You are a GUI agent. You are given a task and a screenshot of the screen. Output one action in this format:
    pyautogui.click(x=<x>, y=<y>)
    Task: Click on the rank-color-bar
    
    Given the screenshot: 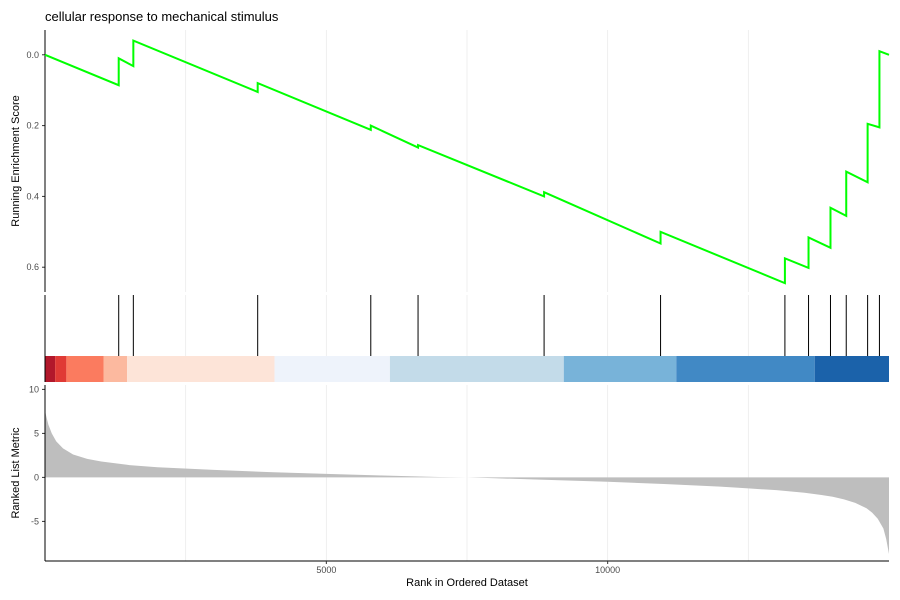 What is the action you would take?
    pyautogui.click(x=467, y=369)
    